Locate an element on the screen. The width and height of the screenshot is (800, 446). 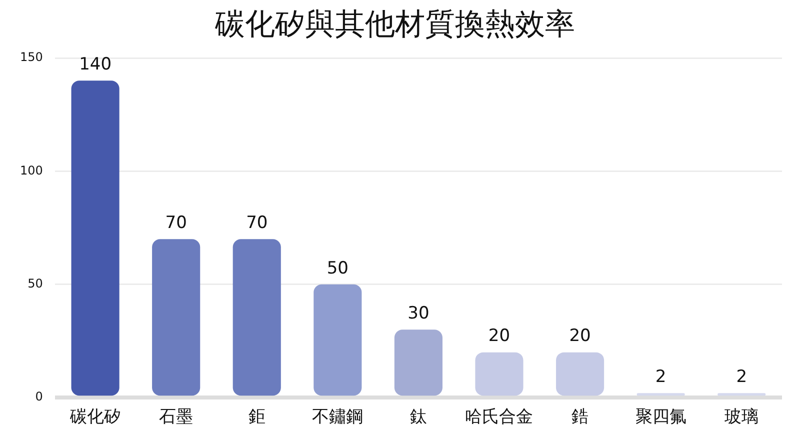
x-tick-label: 鈦 is located at coordinates (418, 417).